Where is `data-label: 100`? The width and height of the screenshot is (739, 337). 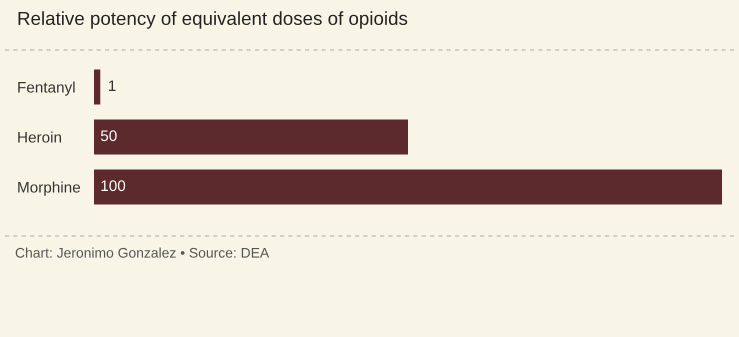
data-label: 100 is located at coordinates (113, 186).